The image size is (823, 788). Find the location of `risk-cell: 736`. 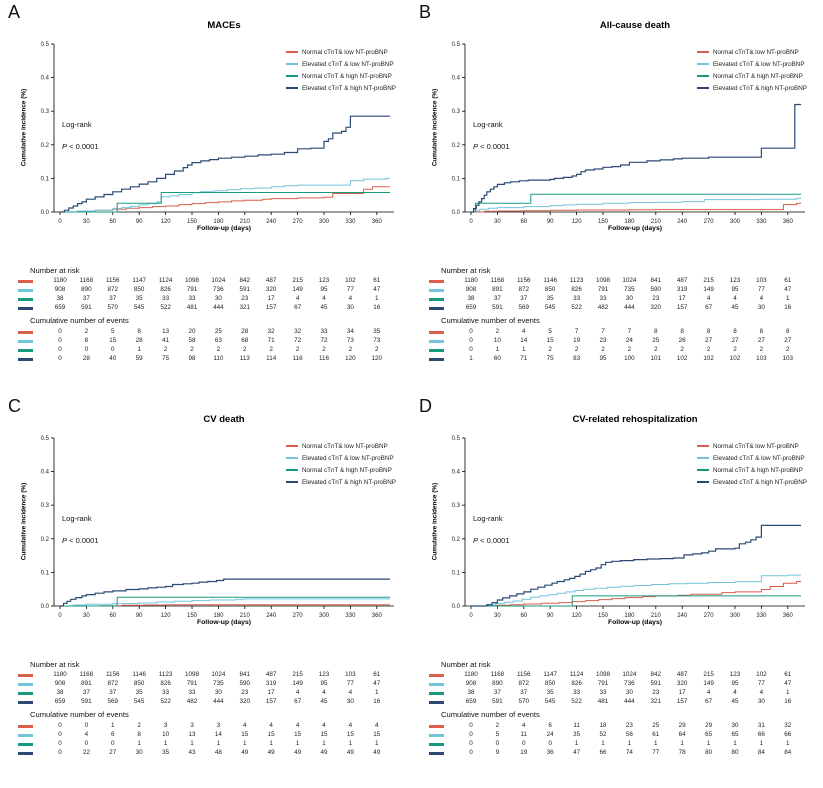

risk-cell: 736 is located at coordinates (629, 683).